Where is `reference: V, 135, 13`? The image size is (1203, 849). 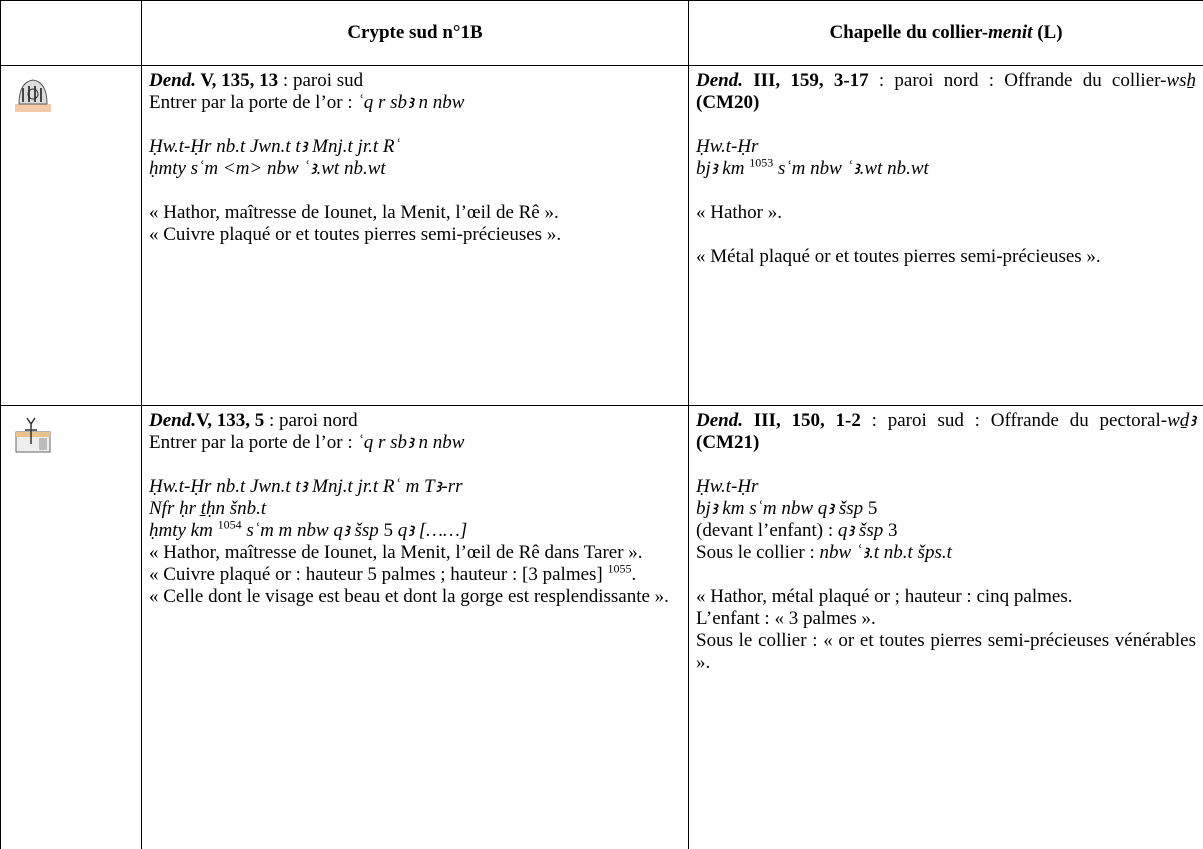 reference: V, 135, 13 is located at coordinates (237, 80).